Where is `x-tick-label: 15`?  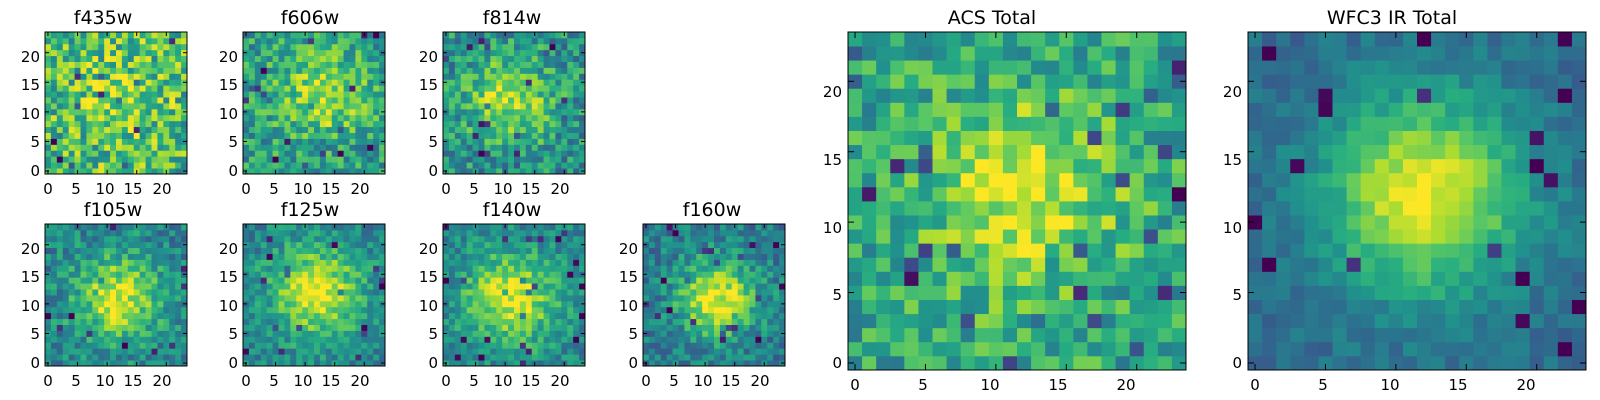
x-tick-label: 15 is located at coordinates (1057, 385).